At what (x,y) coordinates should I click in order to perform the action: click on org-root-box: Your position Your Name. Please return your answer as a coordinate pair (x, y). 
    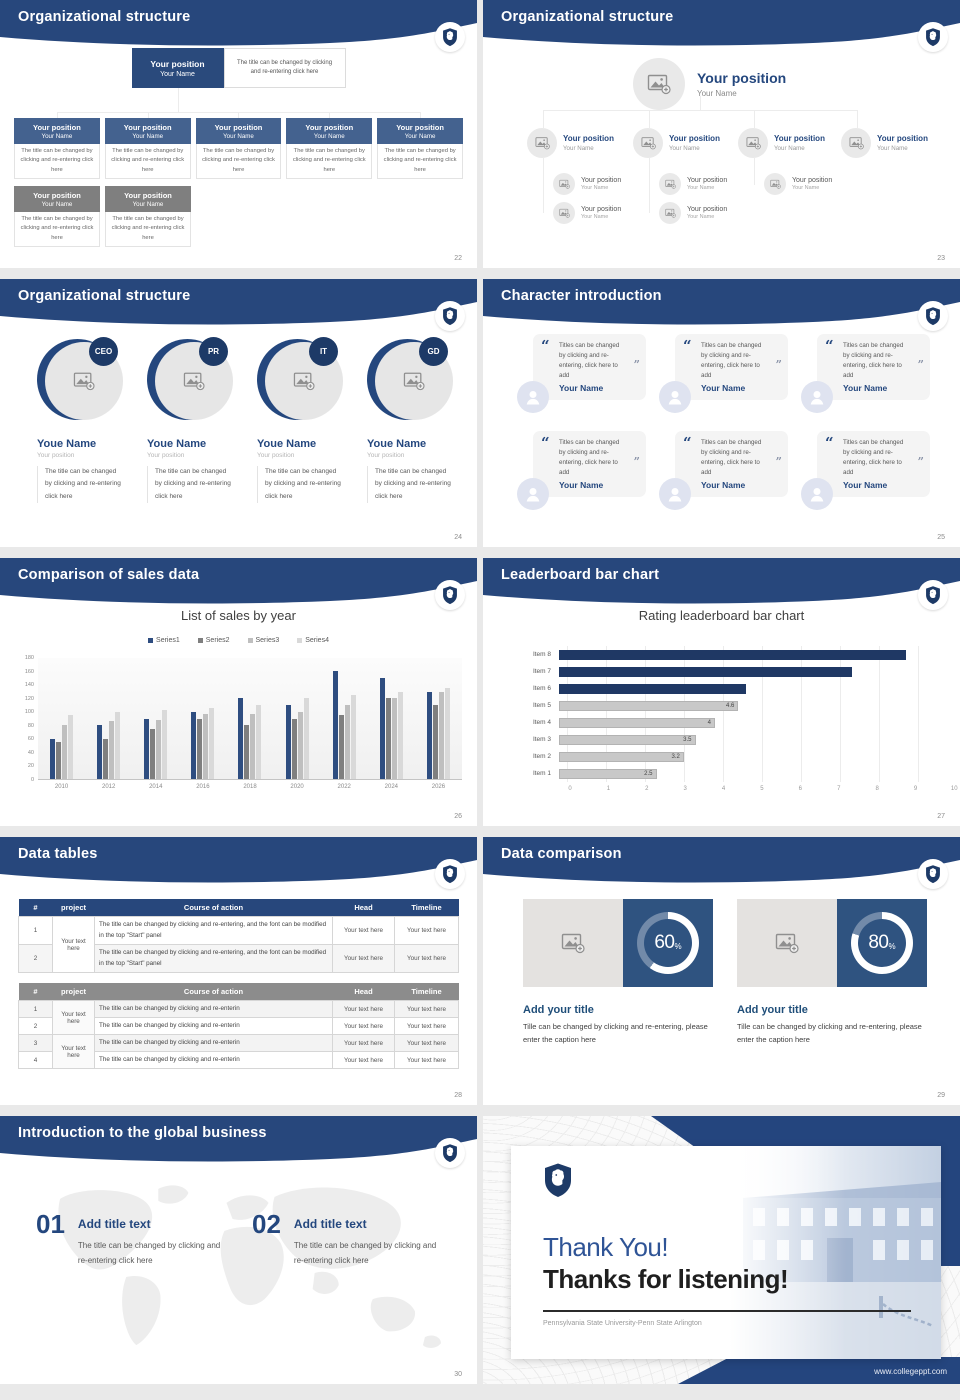
    Looking at the image, I should click on (177, 68).